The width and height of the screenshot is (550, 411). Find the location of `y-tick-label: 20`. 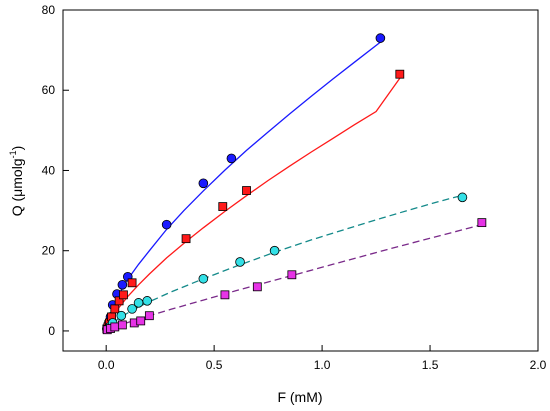

y-tick-label: 20 is located at coordinates (49, 251).